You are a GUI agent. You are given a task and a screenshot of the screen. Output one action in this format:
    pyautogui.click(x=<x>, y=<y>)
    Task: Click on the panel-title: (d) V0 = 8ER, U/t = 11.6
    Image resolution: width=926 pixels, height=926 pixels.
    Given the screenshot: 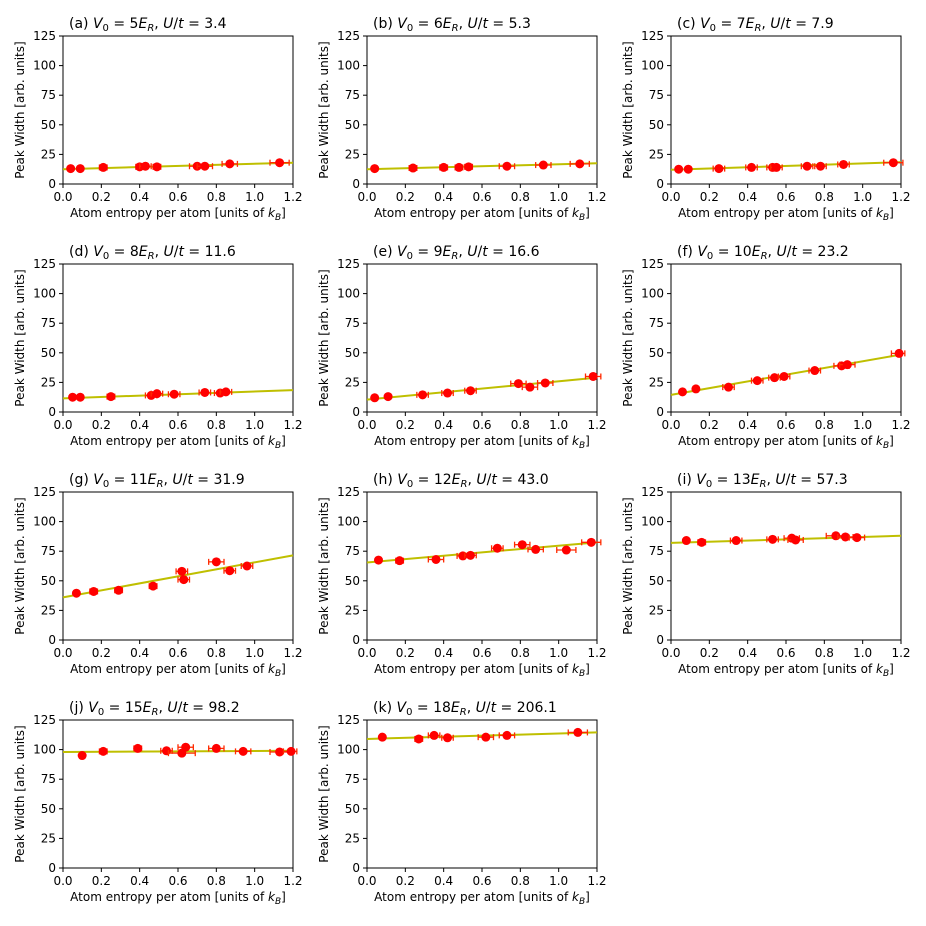 What is the action you would take?
    pyautogui.click(x=152, y=253)
    